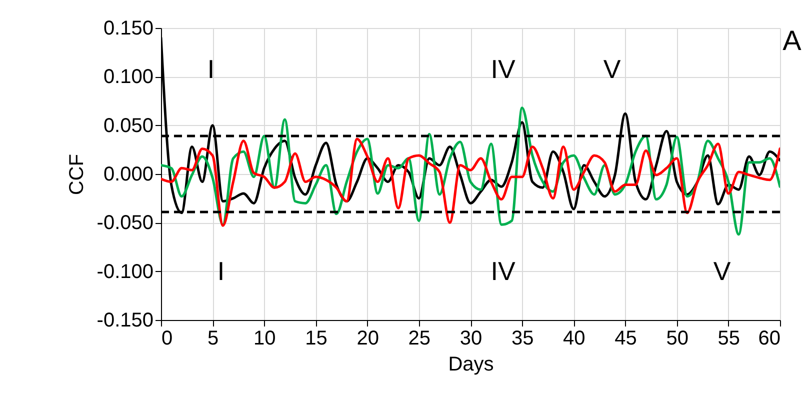 The image size is (805, 416). I want to click on x-tick-label: 30, so click(471, 339).